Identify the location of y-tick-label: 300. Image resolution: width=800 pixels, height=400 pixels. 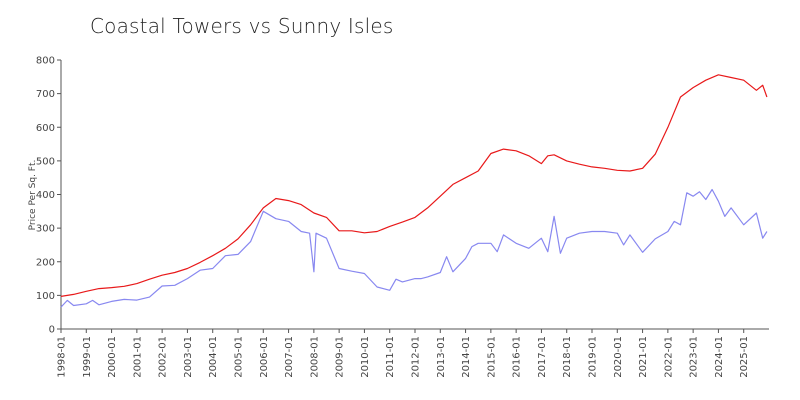
(45, 229).